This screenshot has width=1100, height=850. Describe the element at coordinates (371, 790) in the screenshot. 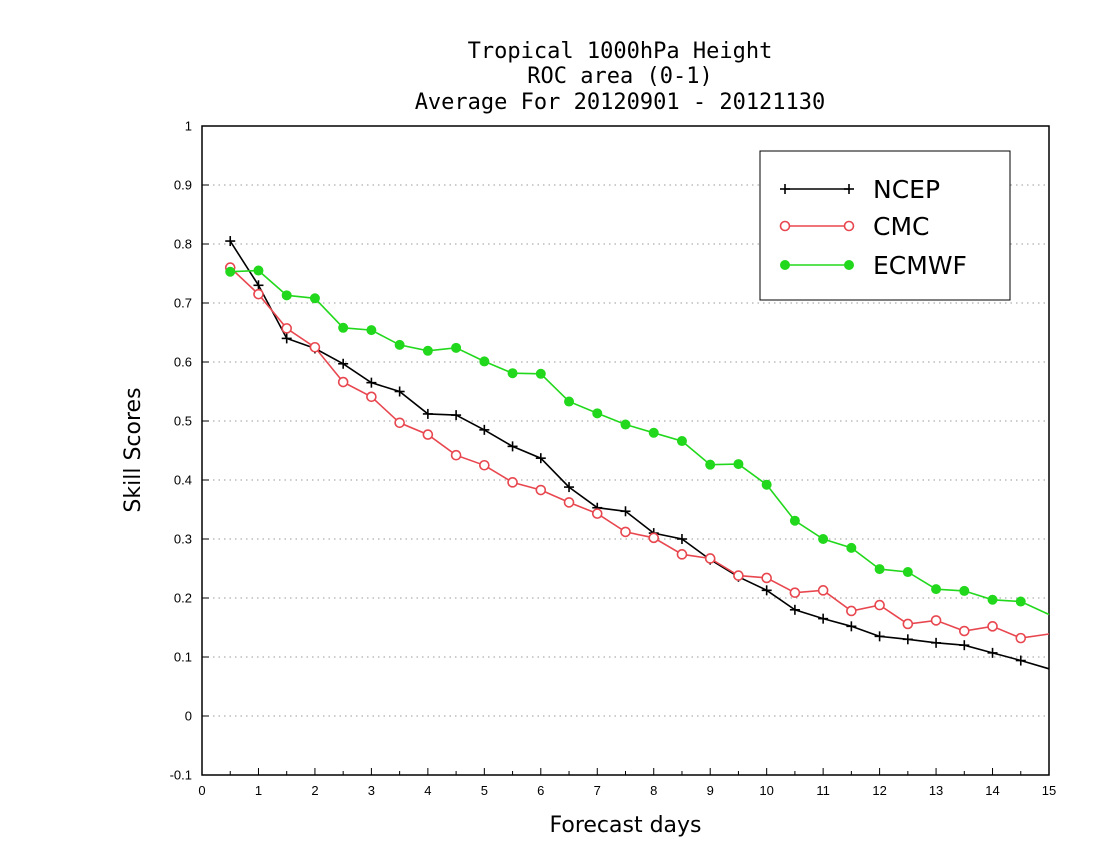

I see `x-tick-label: 3` at that location.